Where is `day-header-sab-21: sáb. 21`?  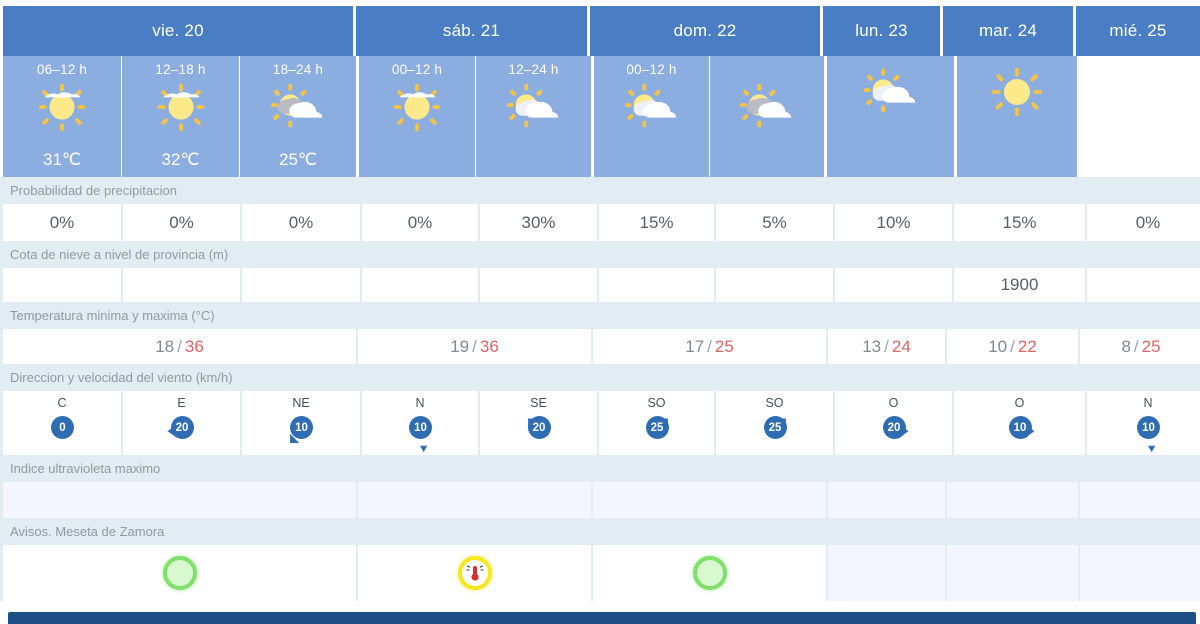 day-header-sab-21: sáb. 21 is located at coordinates (471, 31).